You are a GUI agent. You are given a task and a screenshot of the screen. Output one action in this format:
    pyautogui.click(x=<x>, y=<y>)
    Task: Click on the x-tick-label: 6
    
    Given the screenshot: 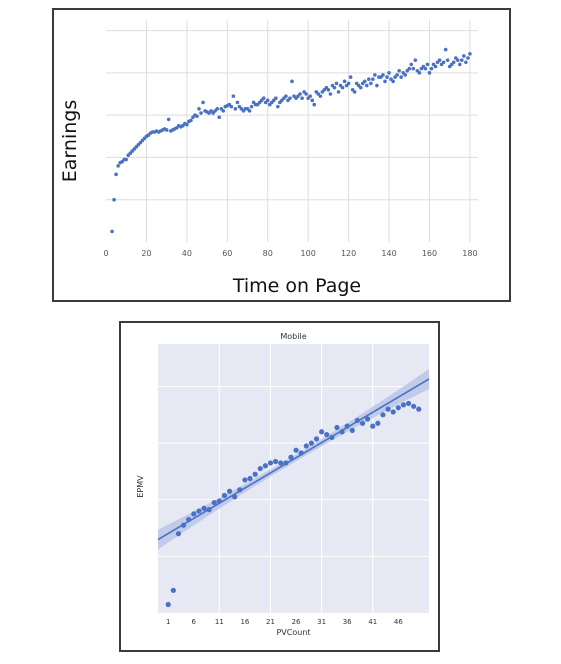 What is the action you would take?
    pyautogui.click(x=194, y=622)
    